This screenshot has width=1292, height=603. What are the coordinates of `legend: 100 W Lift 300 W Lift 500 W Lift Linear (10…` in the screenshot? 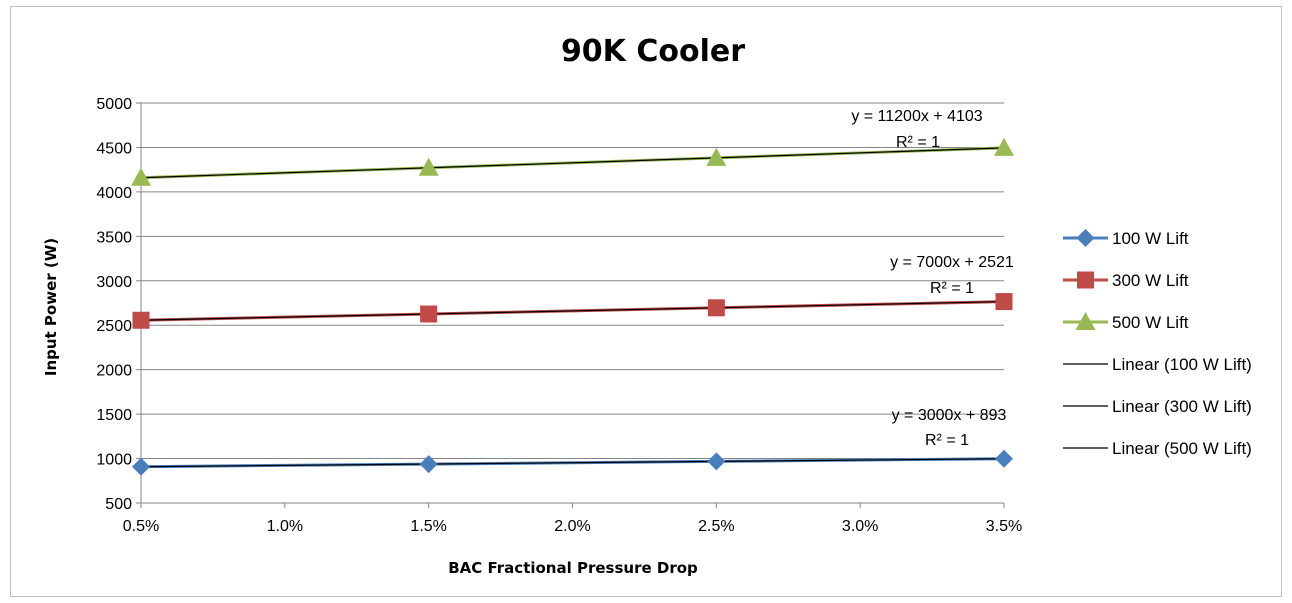 It's located at (1157, 343).